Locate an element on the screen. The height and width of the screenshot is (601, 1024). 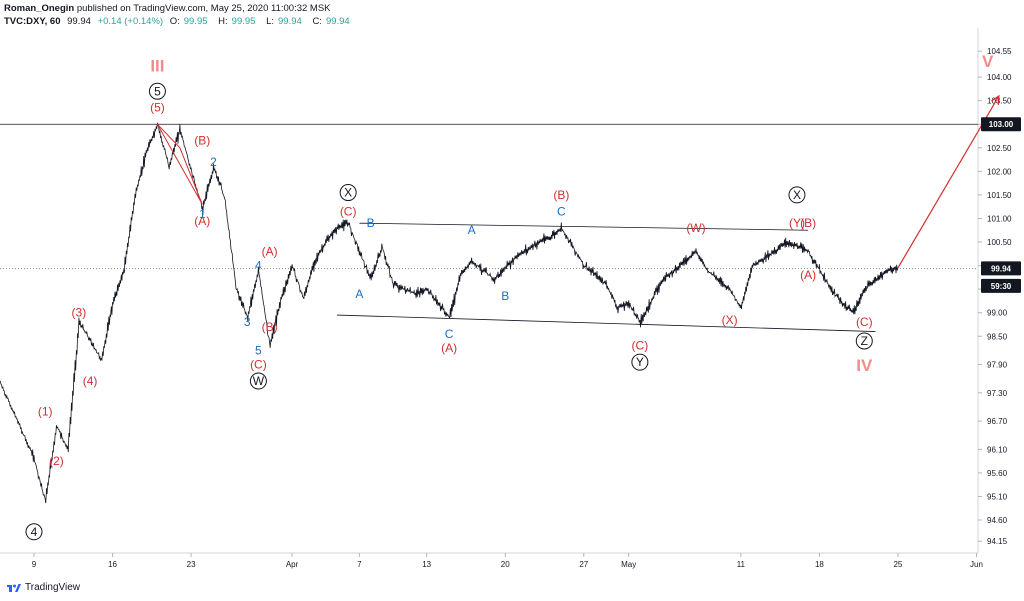
wave-label: (1) is located at coordinates (45, 412).